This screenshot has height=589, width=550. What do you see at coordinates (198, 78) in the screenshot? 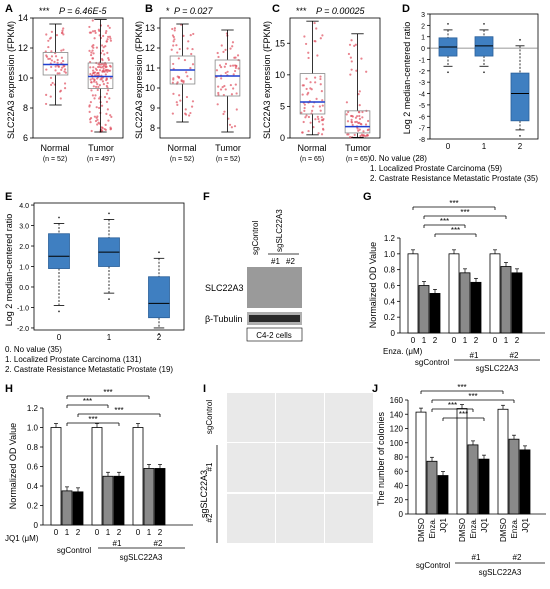
I see `plot-b: 8 9 10 11 12 13` at bounding box center [198, 78].